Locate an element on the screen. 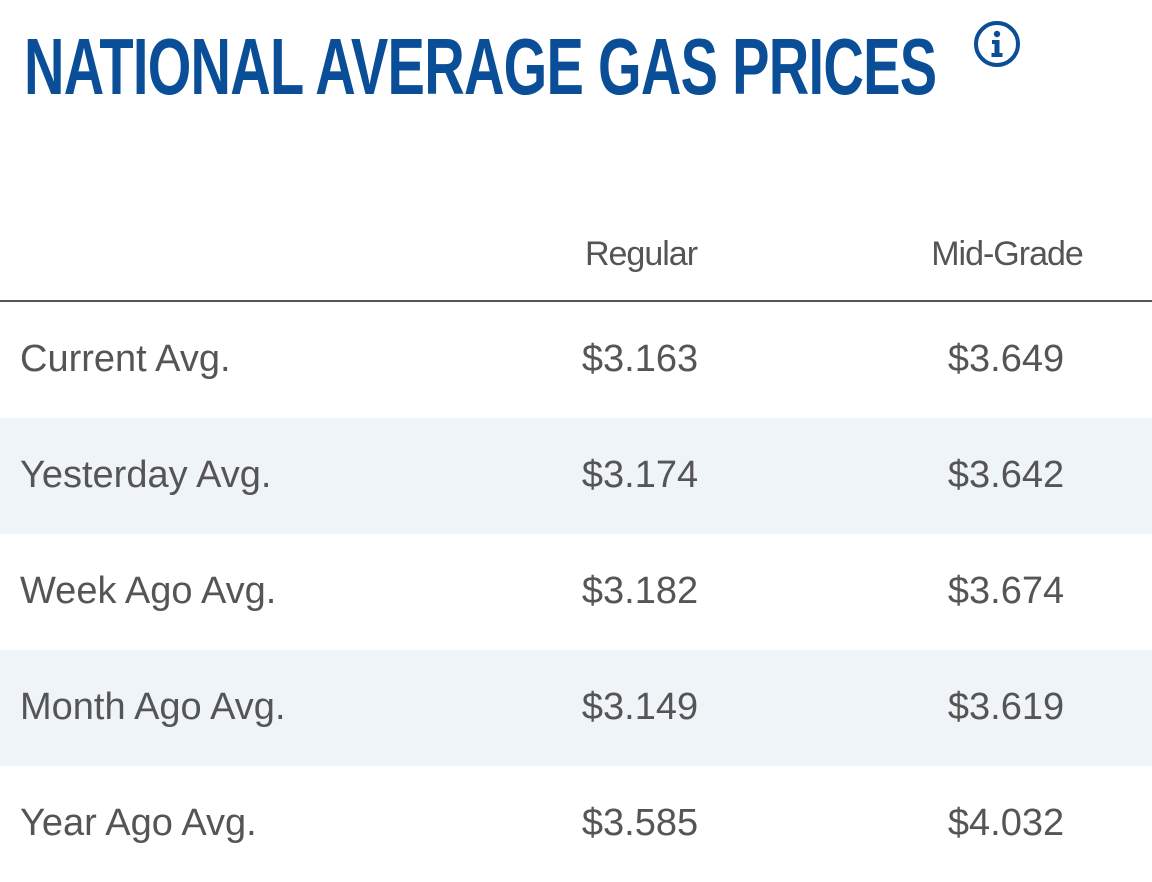 The width and height of the screenshot is (1152, 882). row-label: Year Ago Avg. is located at coordinates (138, 823).